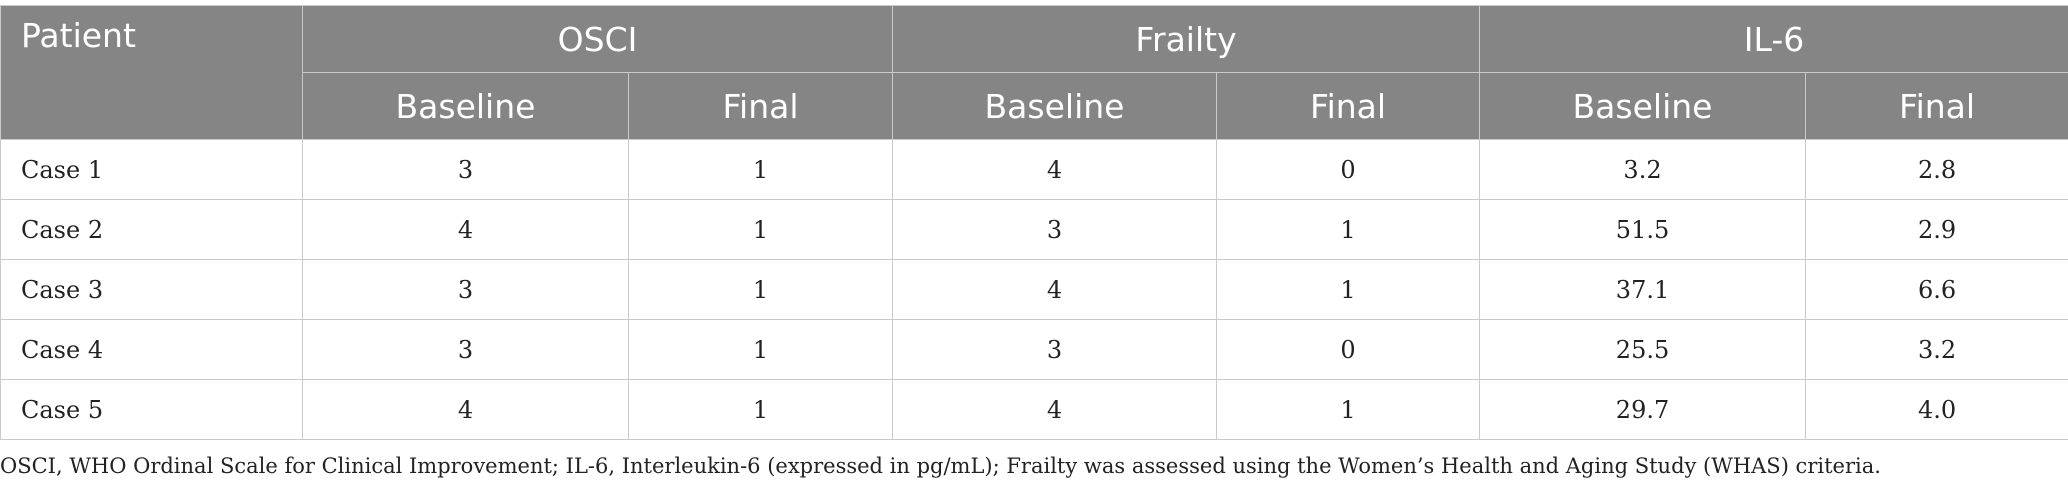  What do you see at coordinates (465, 106) in the screenshot?
I see `osci-baseline-header: Baseline` at bounding box center [465, 106].